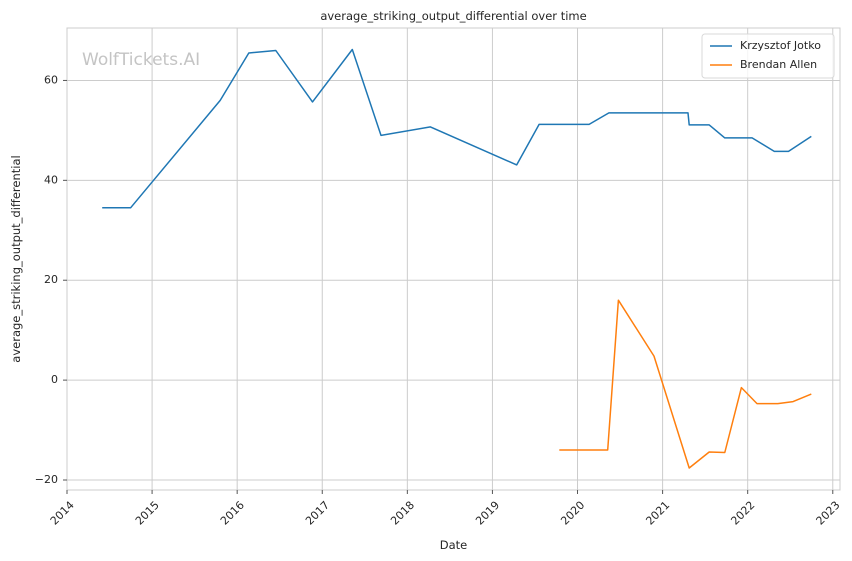 The height and width of the screenshot is (561, 852). Describe the element at coordinates (51, 279) in the screenshot. I see `y-tick-label: 20` at that location.